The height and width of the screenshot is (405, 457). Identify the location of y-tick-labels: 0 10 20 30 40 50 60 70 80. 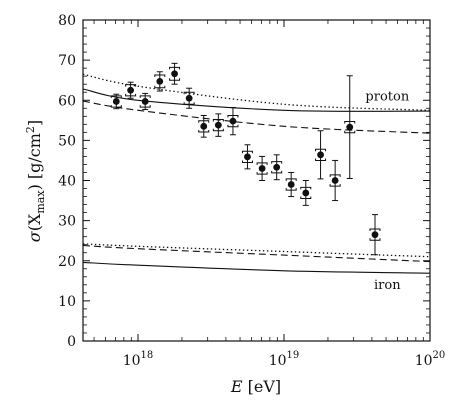
(67, 181).